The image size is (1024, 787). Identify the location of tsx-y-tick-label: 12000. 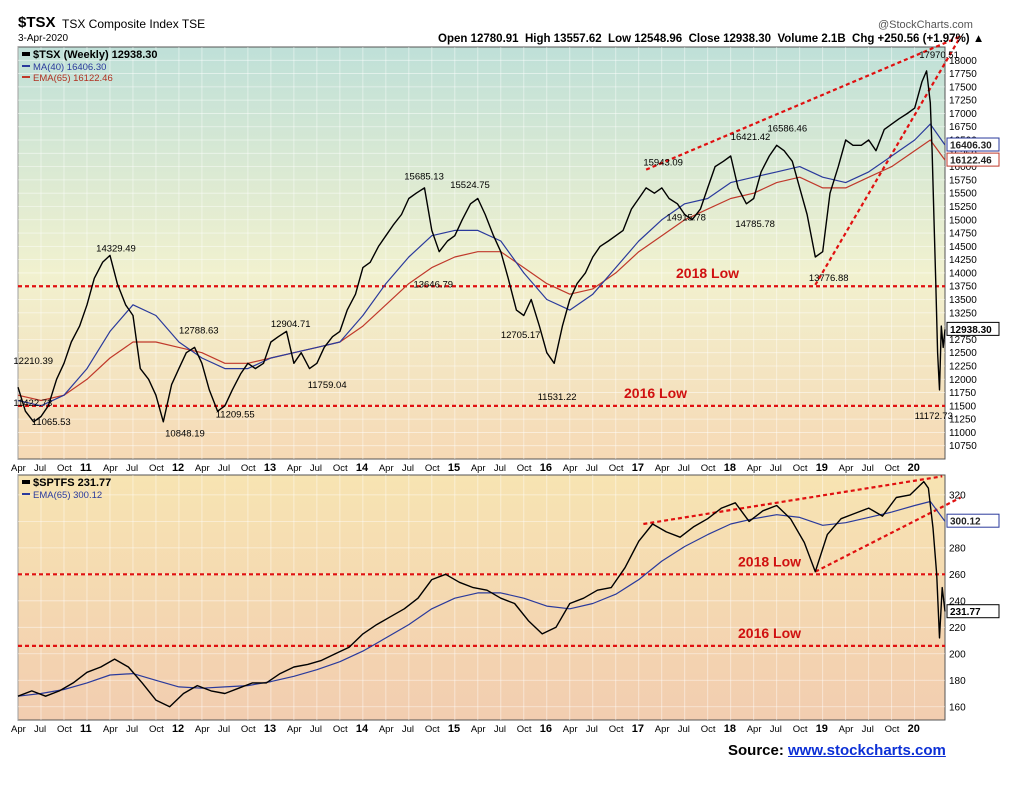
(963, 380).